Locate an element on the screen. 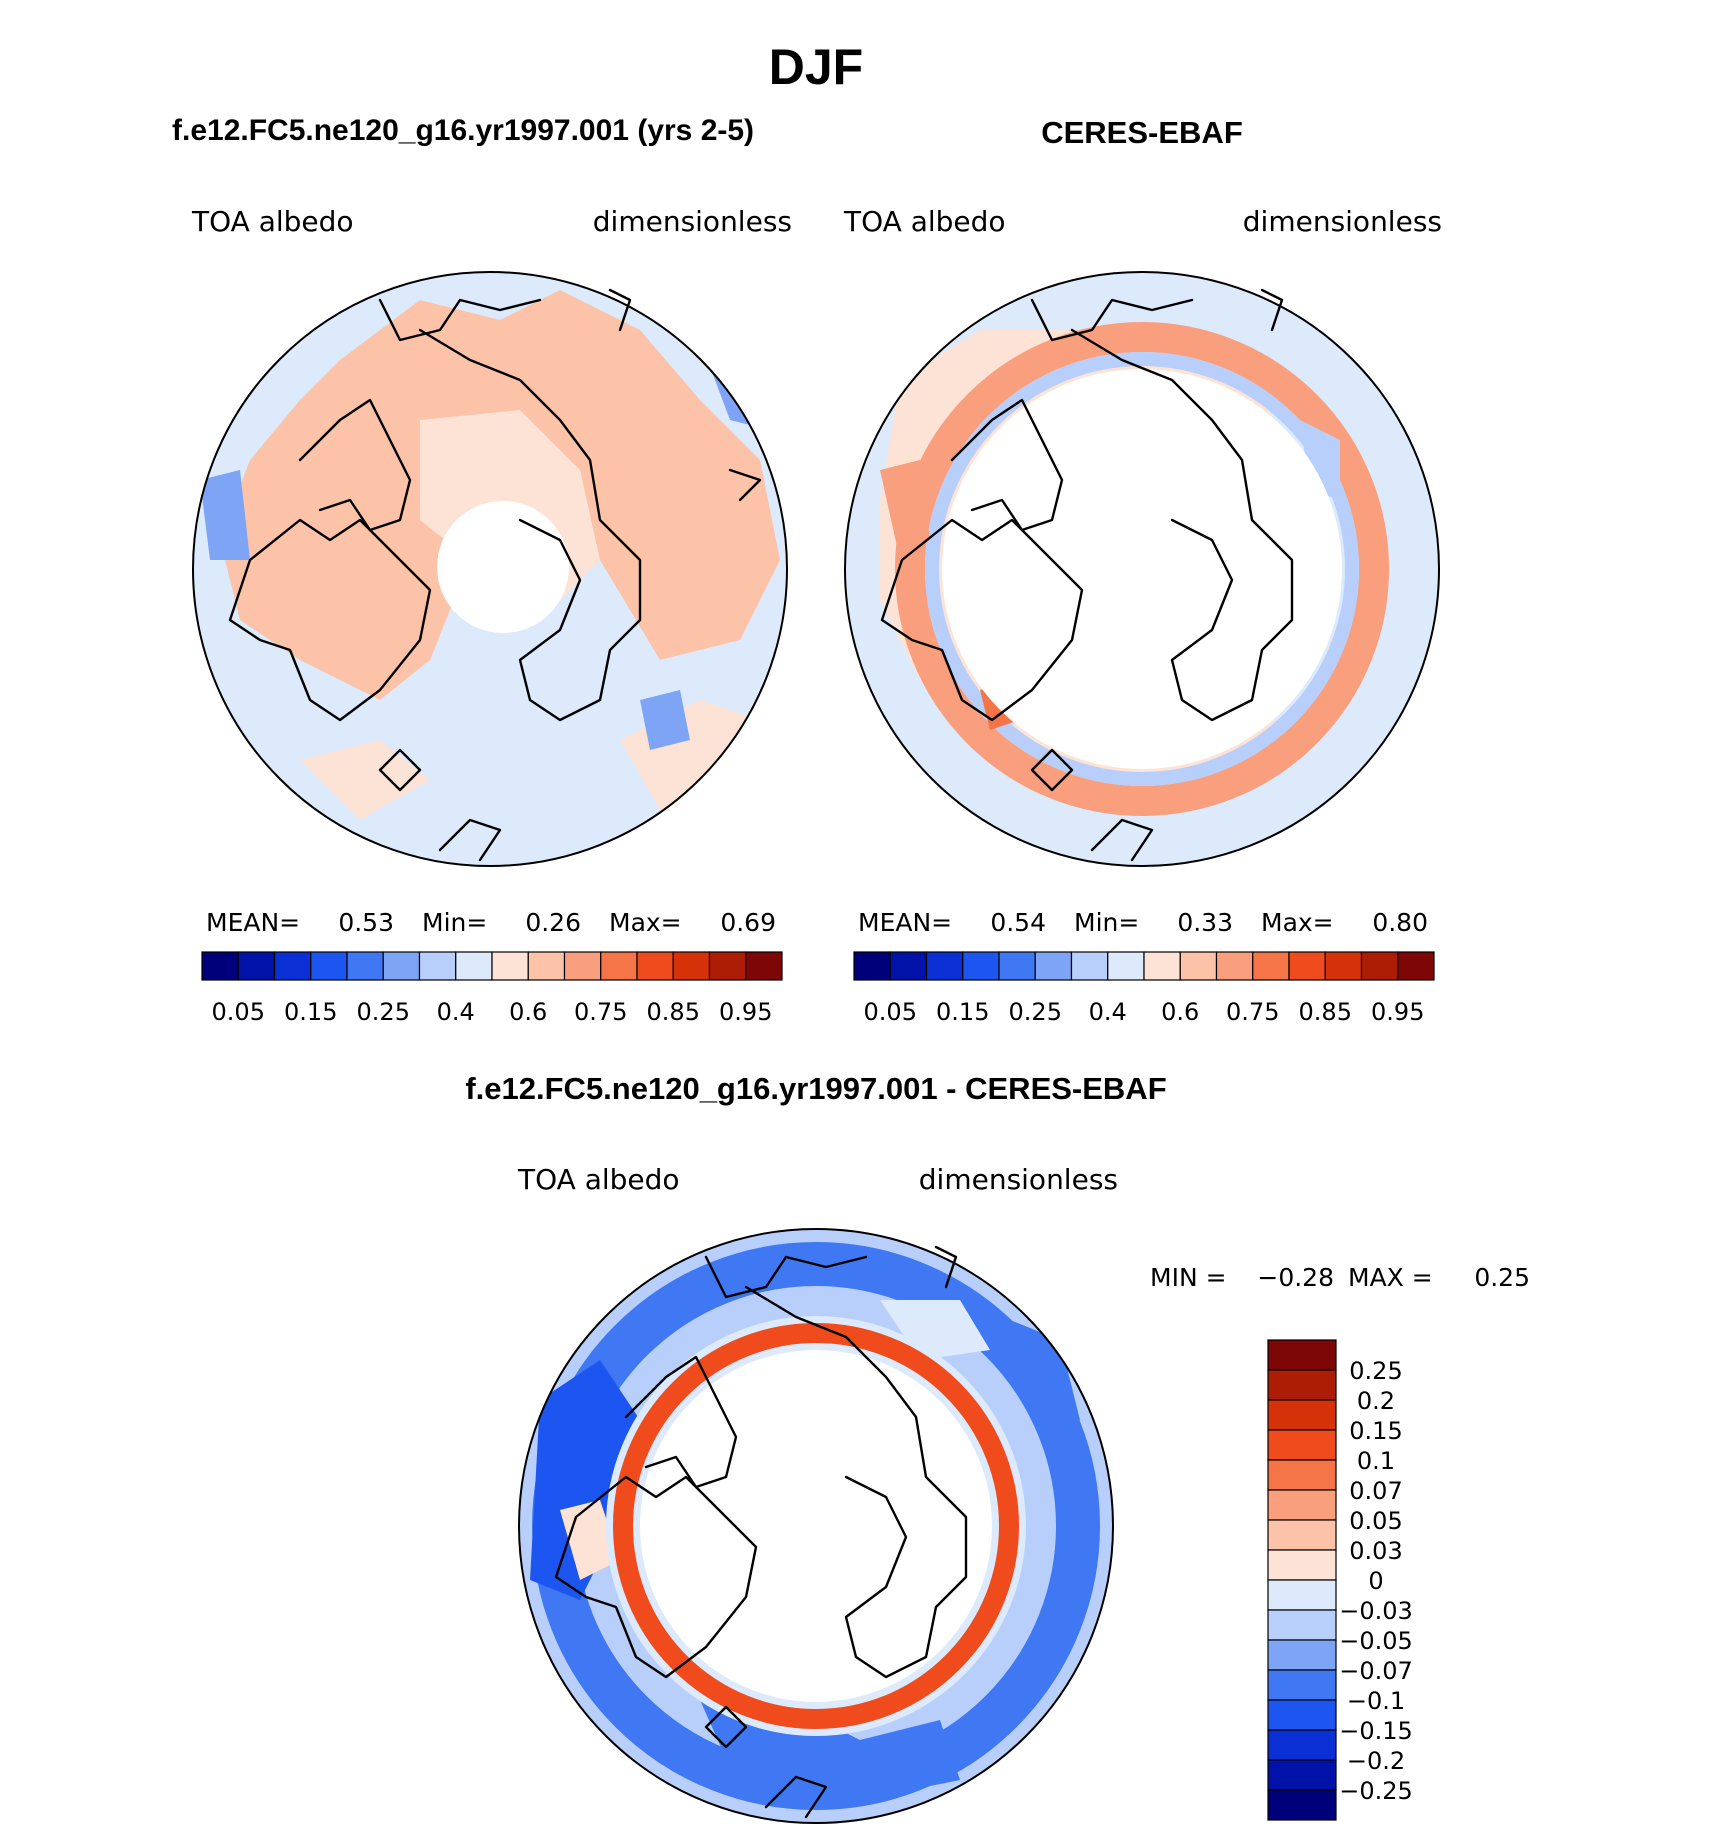 The height and width of the screenshot is (1838, 1710). model-colorbar-tick-label: 0.95 is located at coordinates (745, 1012).